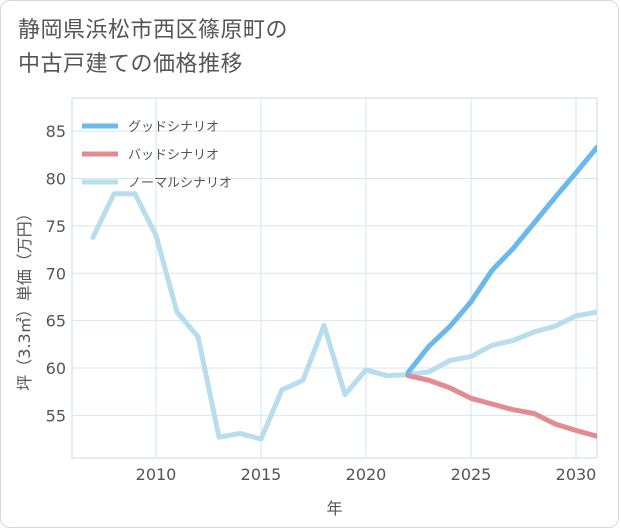 This screenshot has height=530, width=621. I want to click on series-line-bad, so click(501, 406).